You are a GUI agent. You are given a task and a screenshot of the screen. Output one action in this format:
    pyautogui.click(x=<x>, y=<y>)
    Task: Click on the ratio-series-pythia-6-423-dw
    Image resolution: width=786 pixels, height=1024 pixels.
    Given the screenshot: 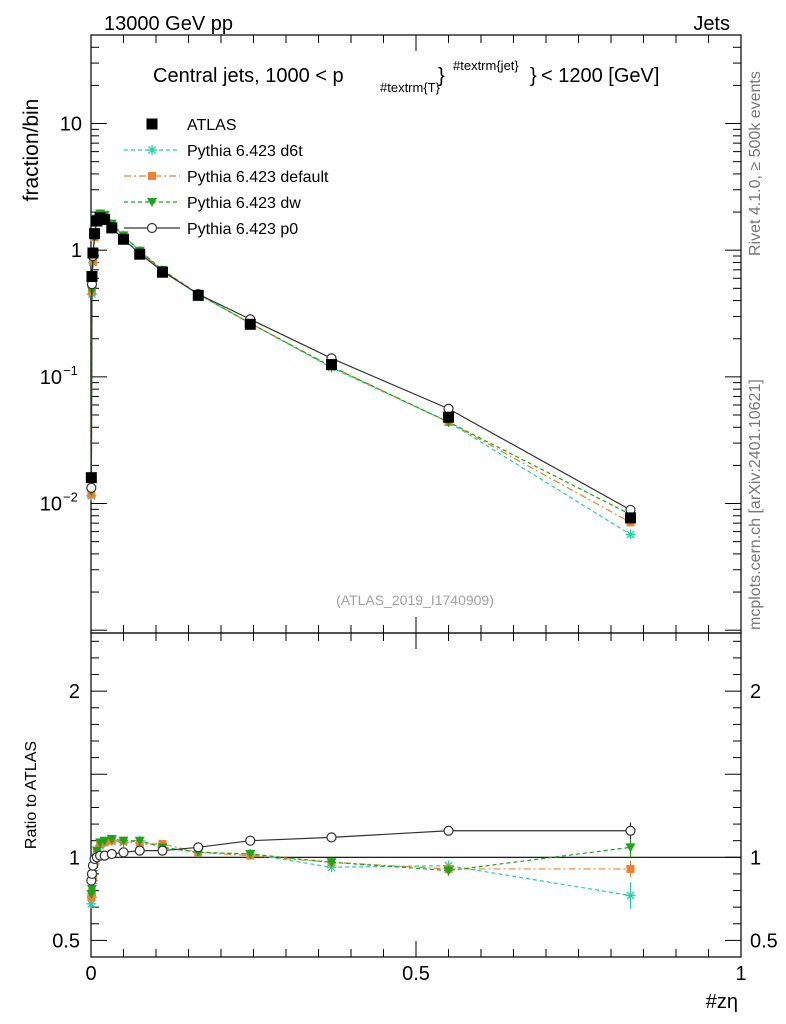 What is the action you would take?
    pyautogui.click(x=361, y=867)
    